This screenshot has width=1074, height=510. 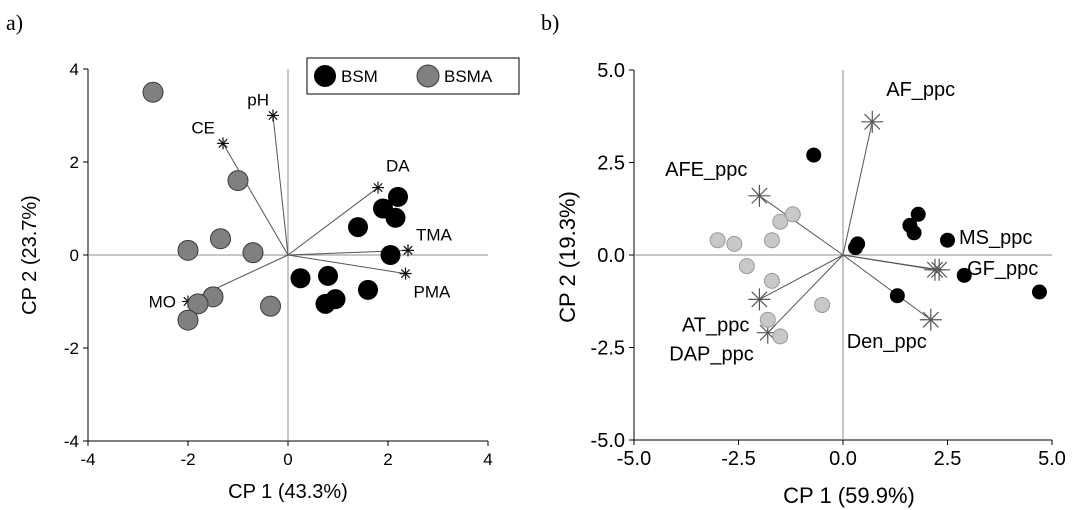 What do you see at coordinates (801, 225) in the screenshot?
I see `b-vector-afe-ppc` at bounding box center [801, 225].